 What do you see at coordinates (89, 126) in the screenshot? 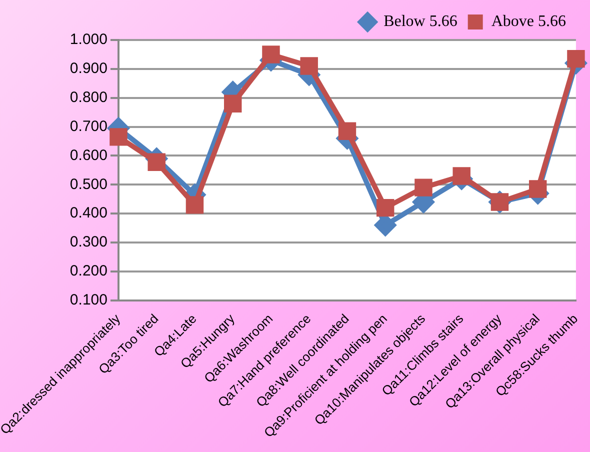
I see `y-tick-label: 0.700` at bounding box center [89, 126].